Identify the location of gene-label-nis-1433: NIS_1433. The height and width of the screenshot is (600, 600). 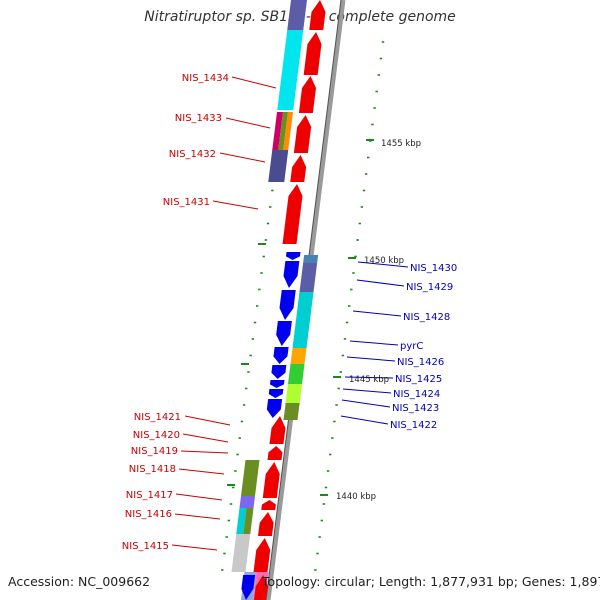
(198, 118).